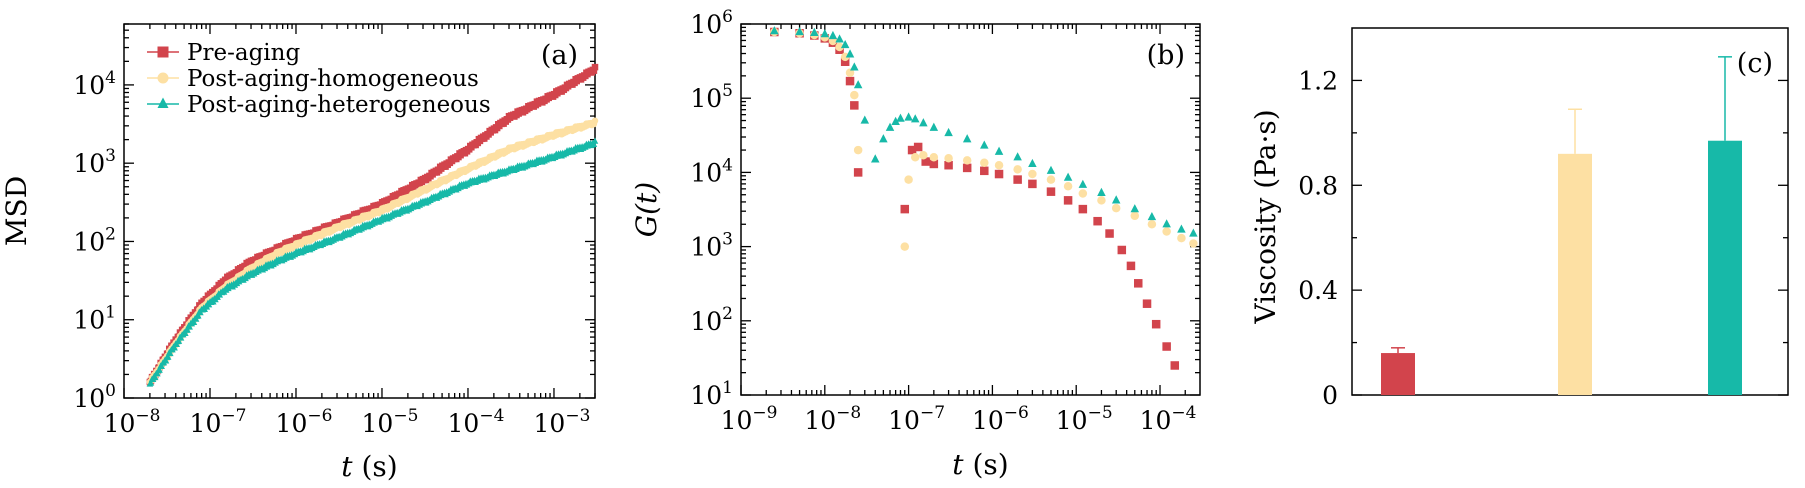 The height and width of the screenshot is (488, 1805). Describe the element at coordinates (727, 165) in the screenshot. I see `panel-b-y-tick-label-exp: 4` at that location.